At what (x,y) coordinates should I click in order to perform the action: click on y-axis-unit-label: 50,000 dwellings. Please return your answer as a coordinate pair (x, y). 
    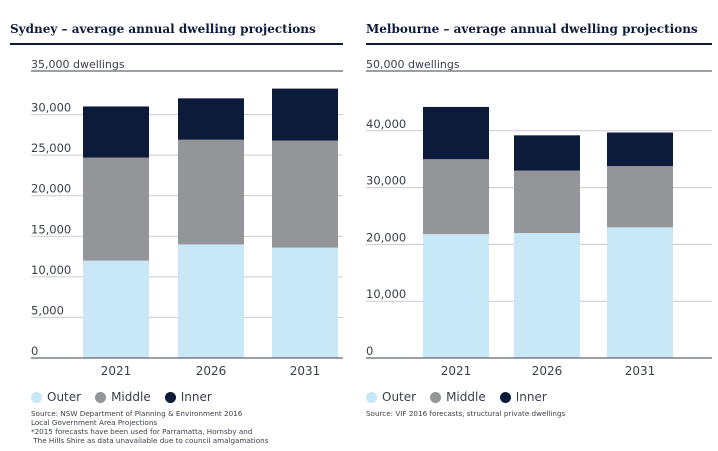
    Looking at the image, I should click on (413, 64).